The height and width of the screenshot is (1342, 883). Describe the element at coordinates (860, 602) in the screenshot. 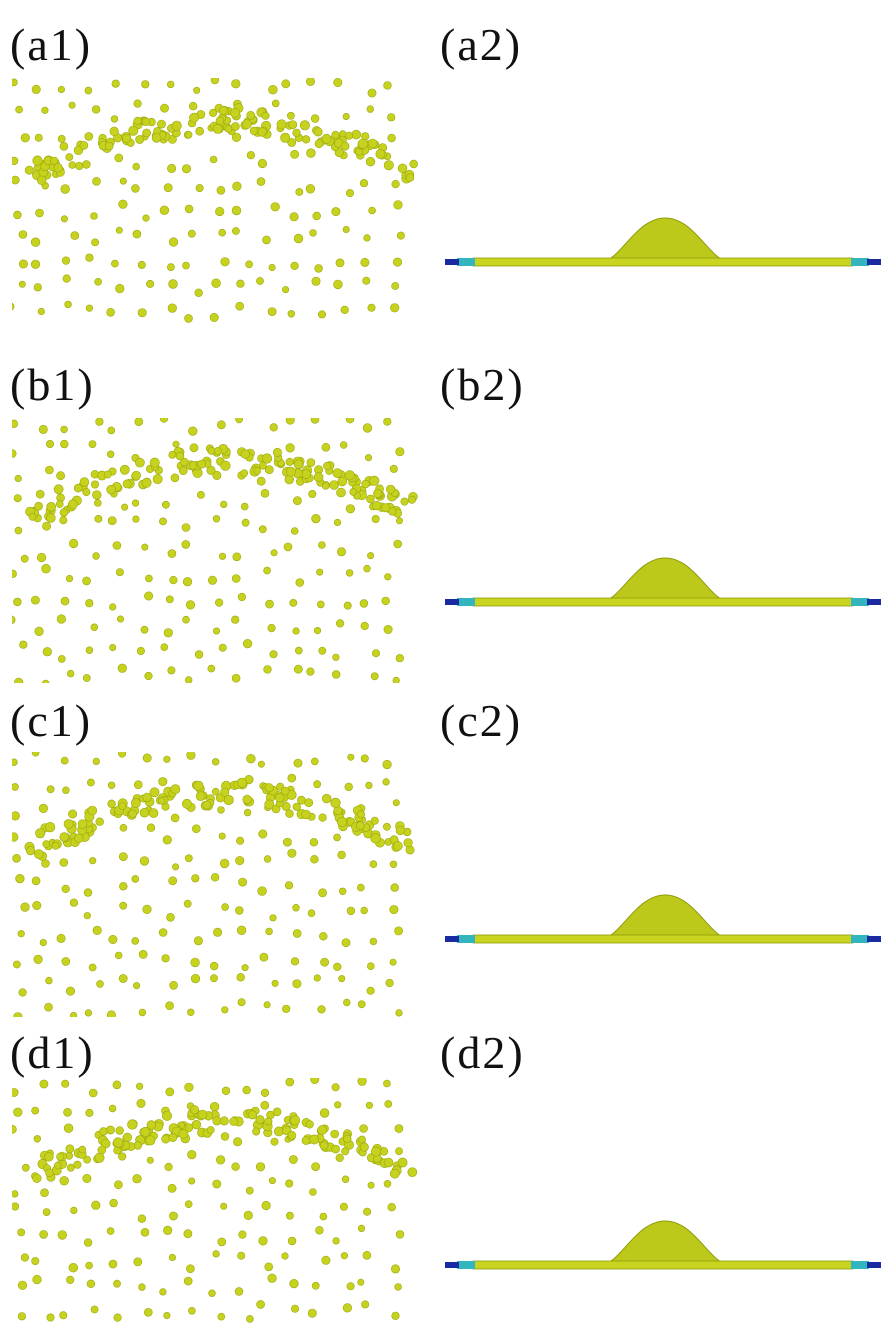

I see `bar-end-right-teal` at that location.